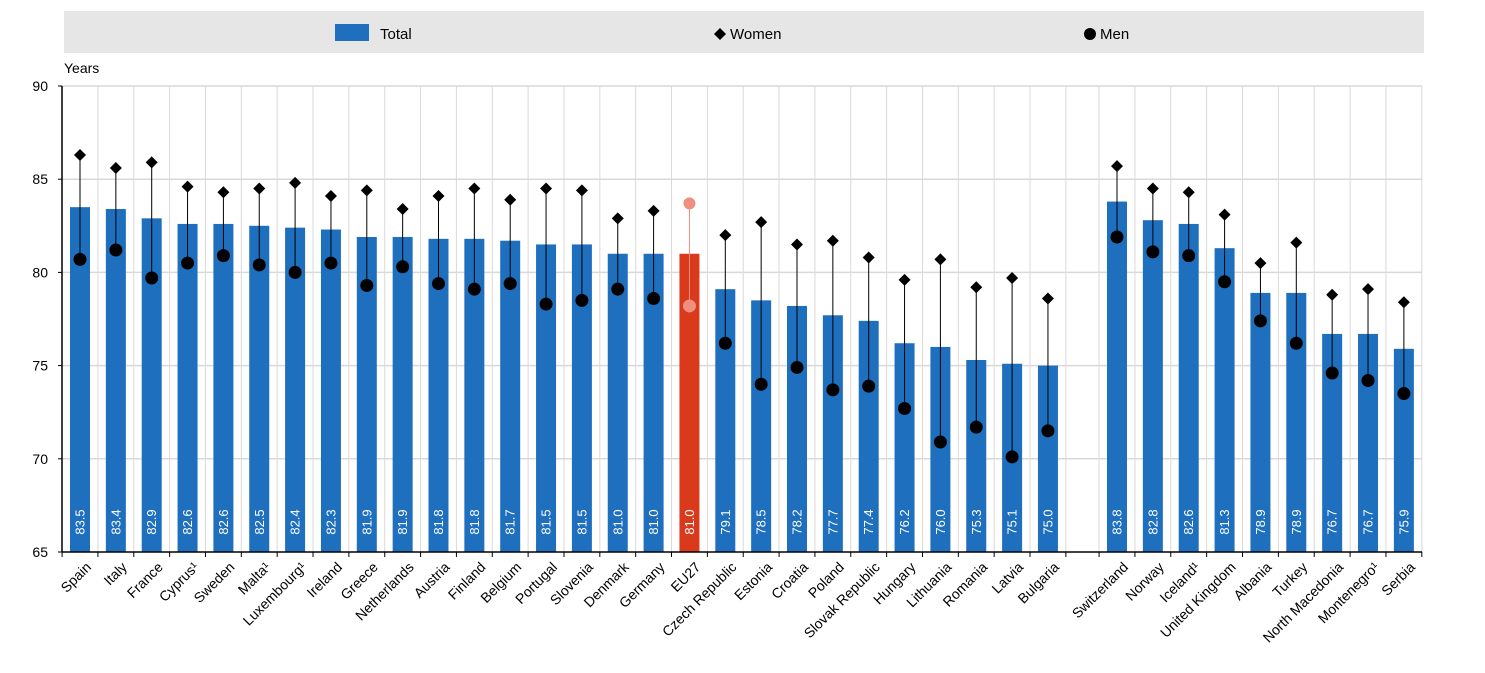 The height and width of the screenshot is (673, 1485). What do you see at coordinates (80, 521) in the screenshot?
I see `bar-value-label: 83.5` at bounding box center [80, 521].